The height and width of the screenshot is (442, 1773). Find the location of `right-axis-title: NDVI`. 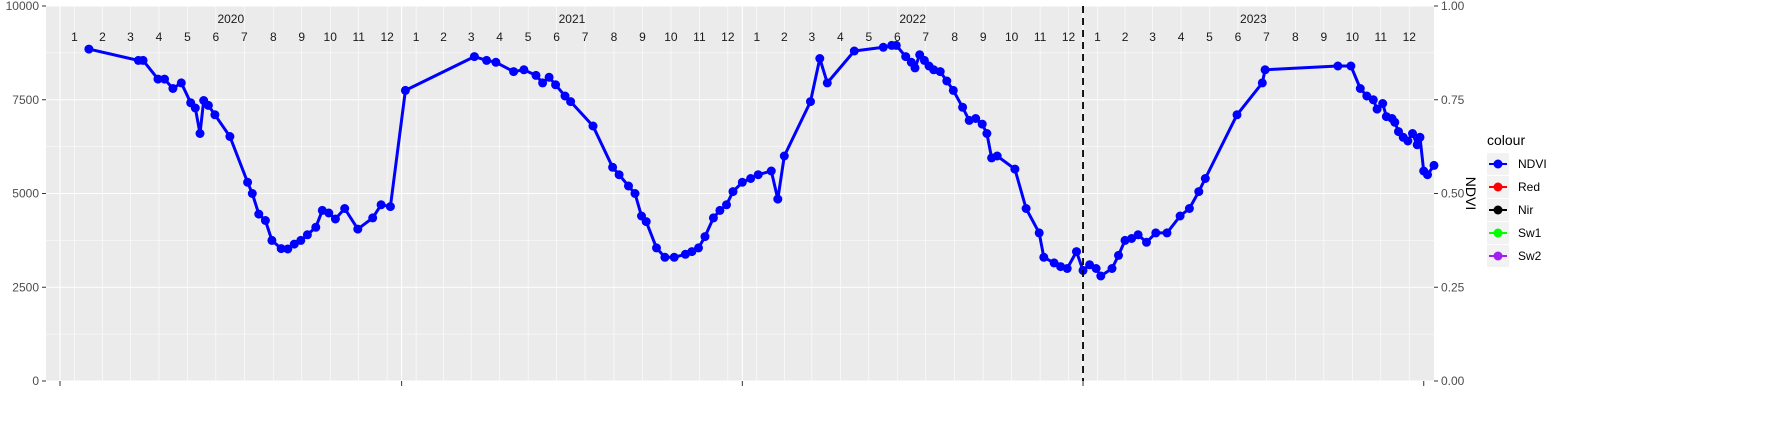

right-axis-title: NDVI is located at coordinates (1471, 193).